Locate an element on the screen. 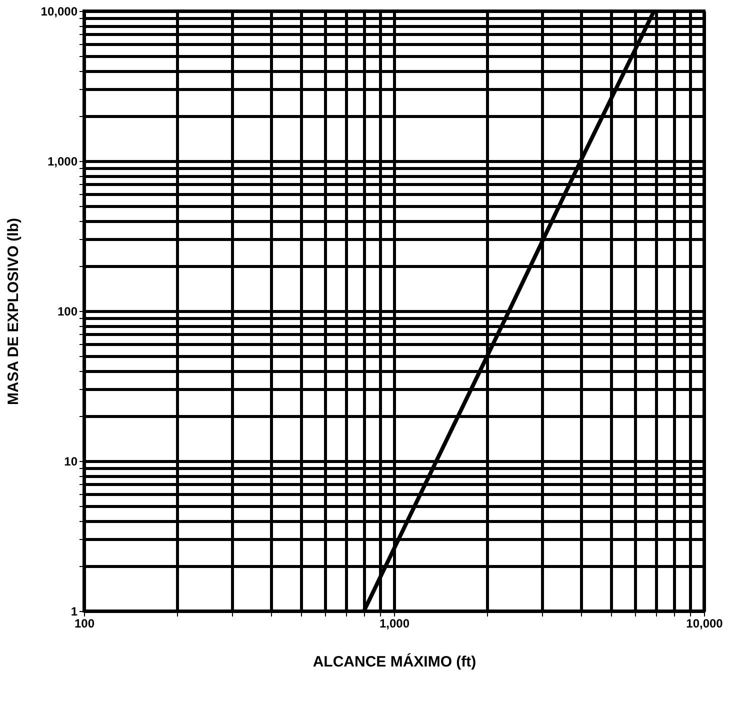 This screenshot has width=752, height=727. y-tick-label: 10,000 is located at coordinates (59, 11).